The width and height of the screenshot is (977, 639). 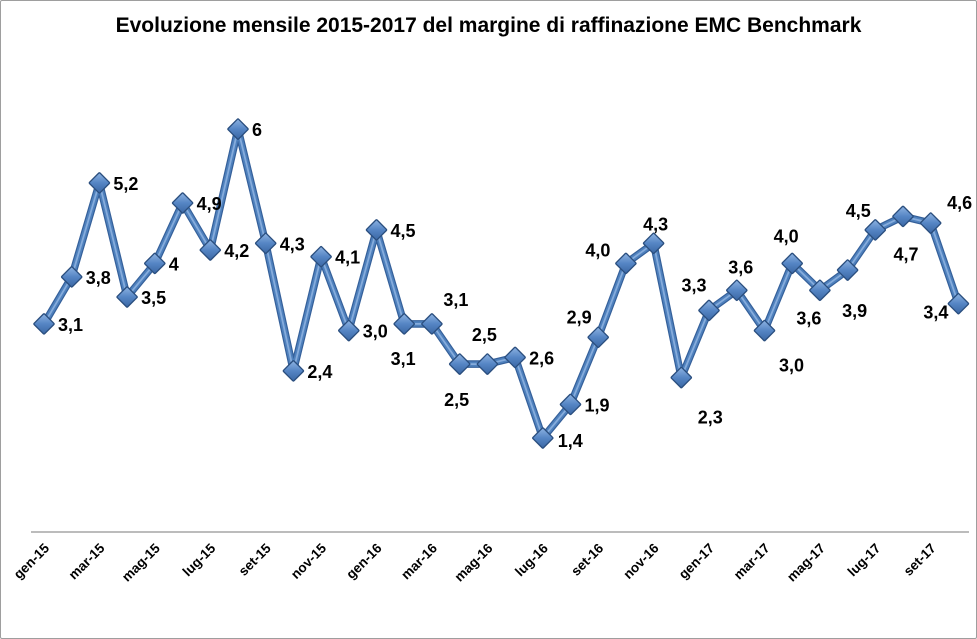 I want to click on data-point-label-ott-15: 2,4, so click(x=319, y=372).